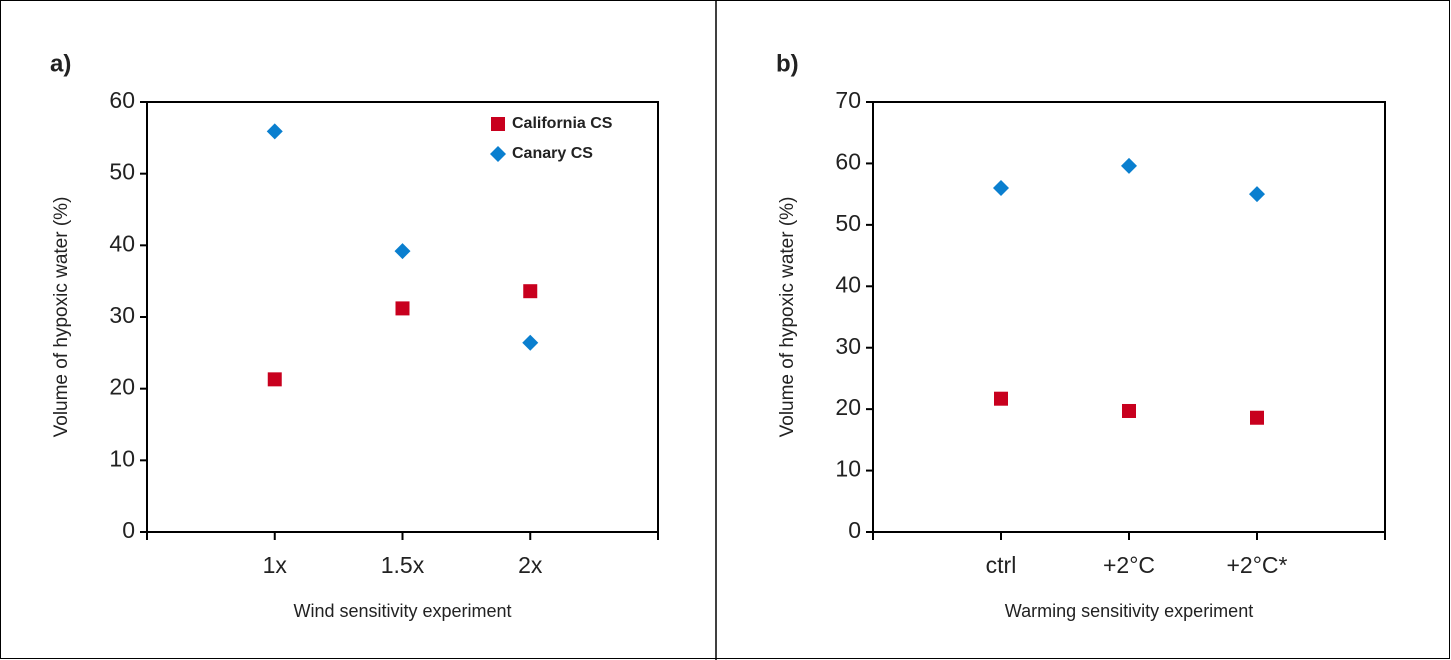 This screenshot has width=1451, height=660. I want to click on x-axis-label: Warming sensitivity experiment, so click(1129, 611).